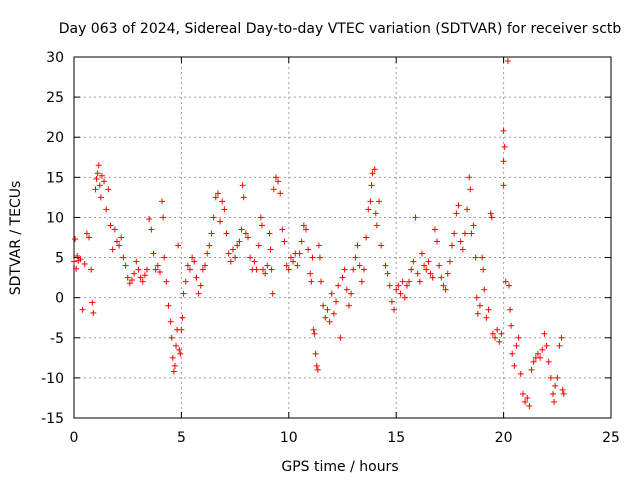 This screenshot has height=480, width=640. What do you see at coordinates (396, 438) in the screenshot?
I see `x-tick-label: 15` at bounding box center [396, 438].